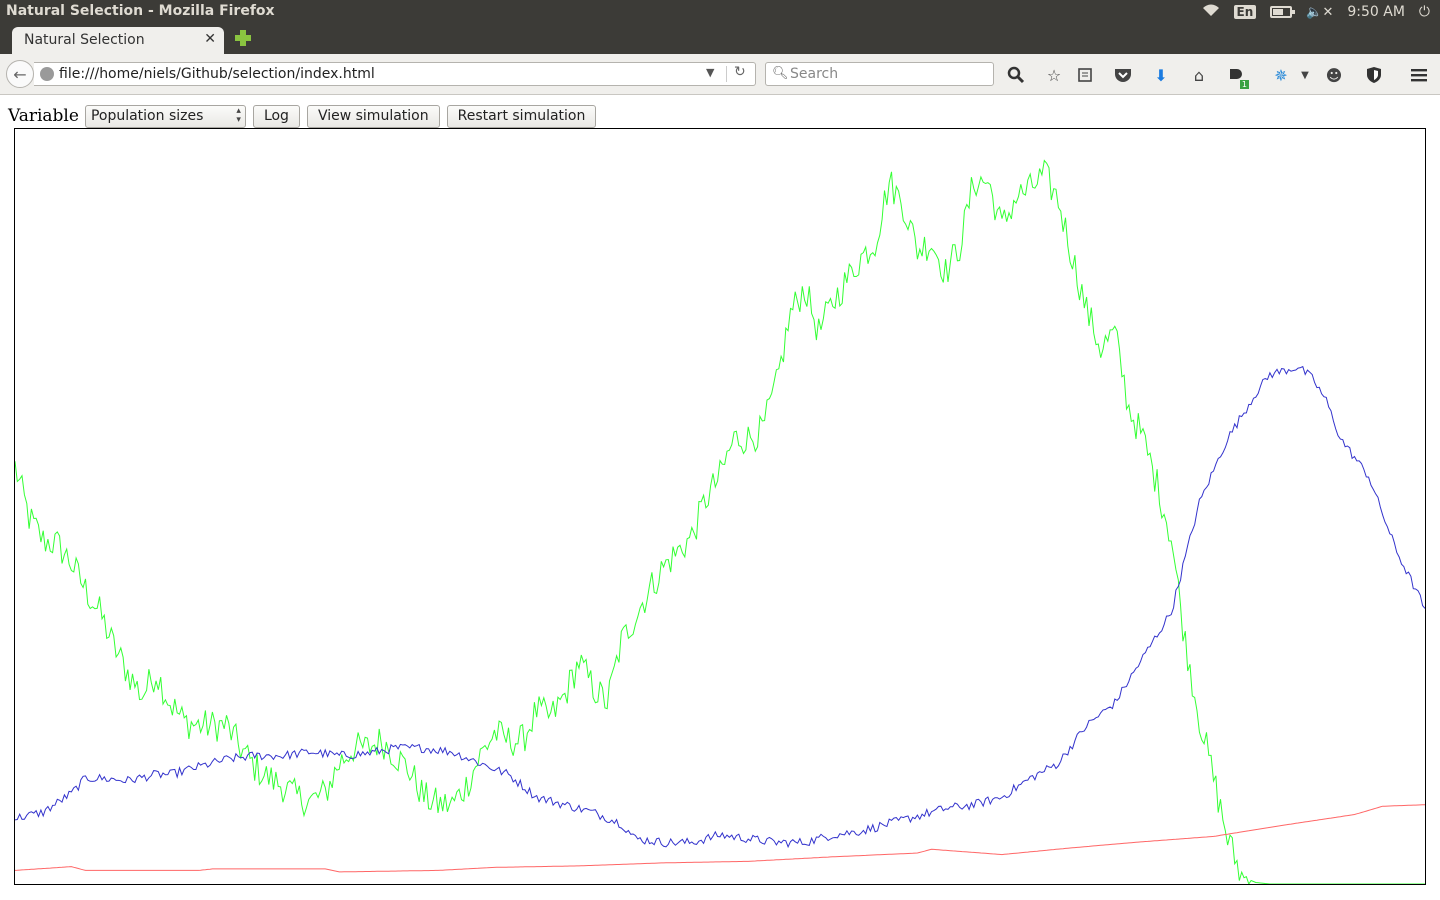  I want to click on clock: 9:50 AM, so click(1376, 12).